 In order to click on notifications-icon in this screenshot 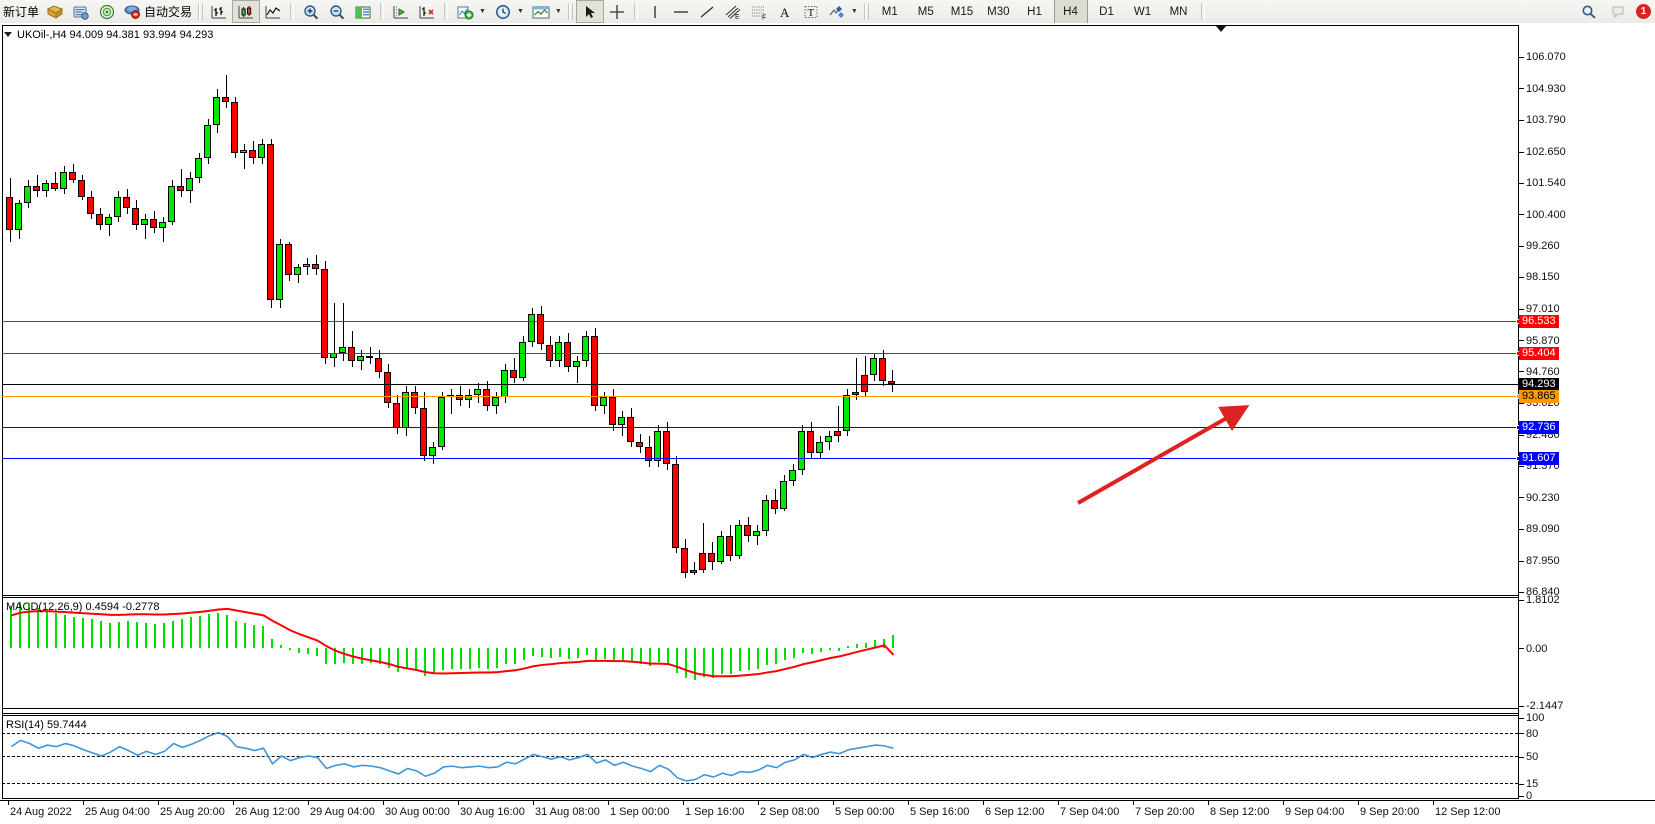, I will do `click(1619, 11)`.